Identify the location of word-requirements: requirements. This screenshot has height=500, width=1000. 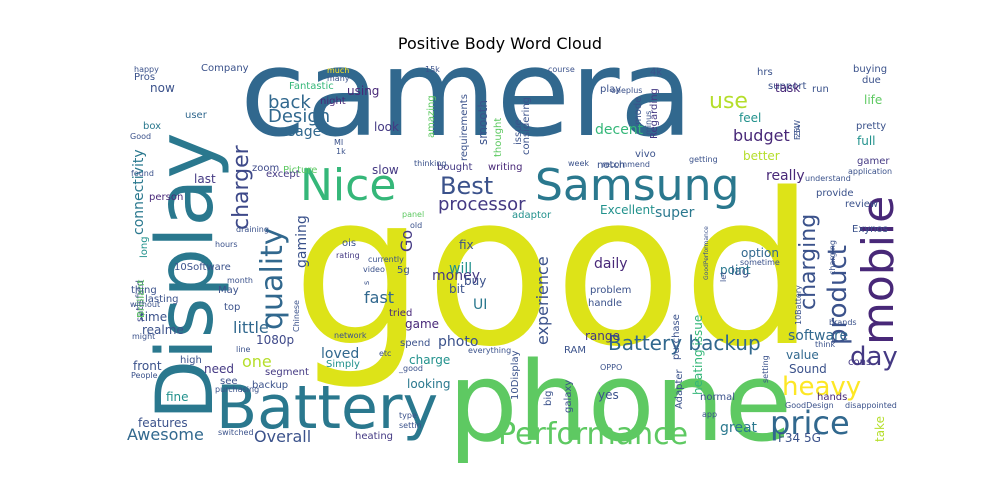
(464, 127).